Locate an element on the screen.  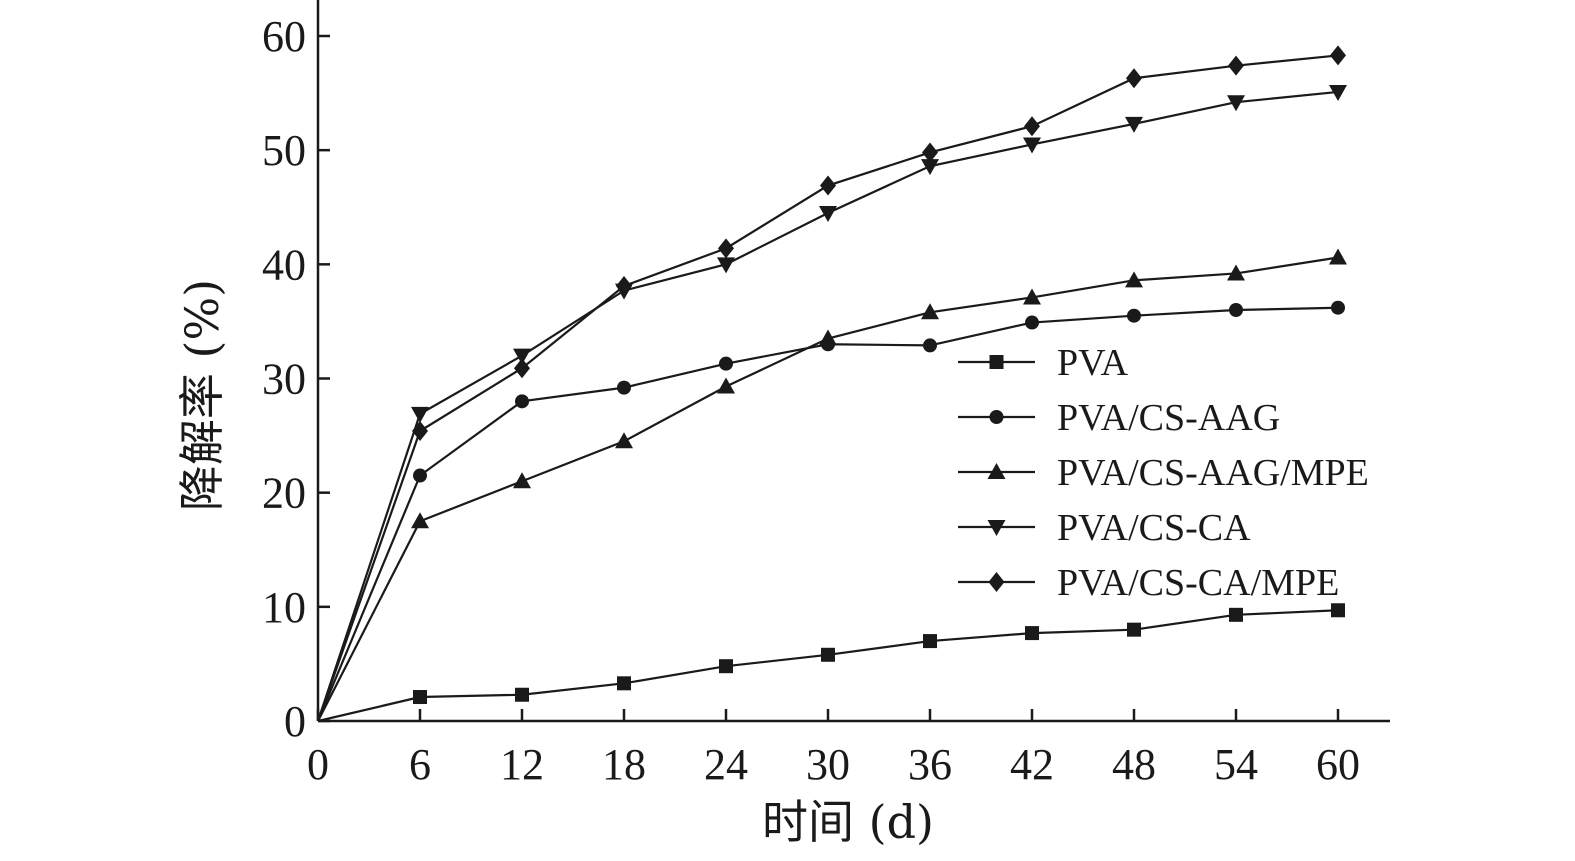
y-tick-label: 0 is located at coordinates (295, 721).